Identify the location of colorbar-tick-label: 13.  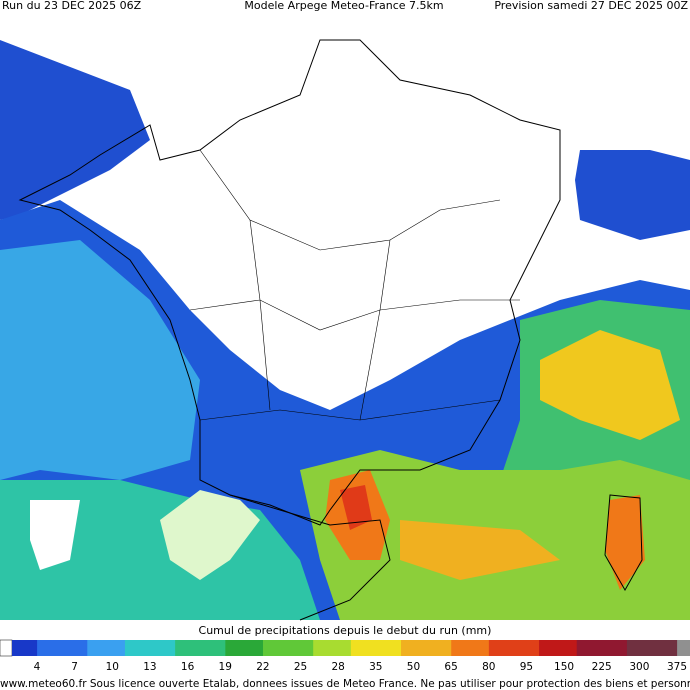
(149, 667).